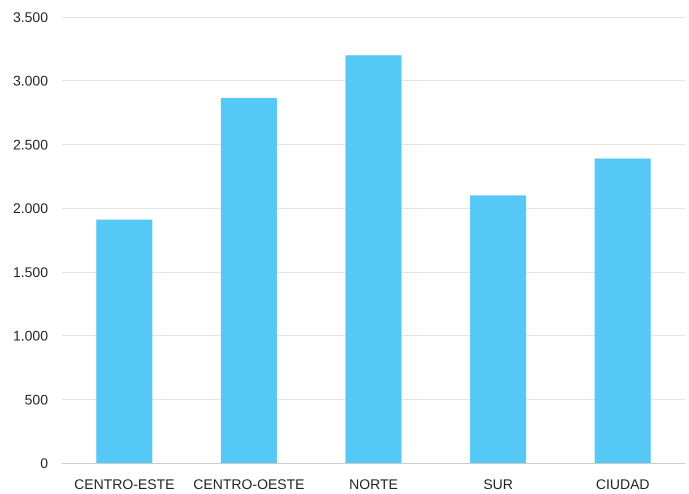  I want to click on y-tick-label: 3.000, so click(30, 80).